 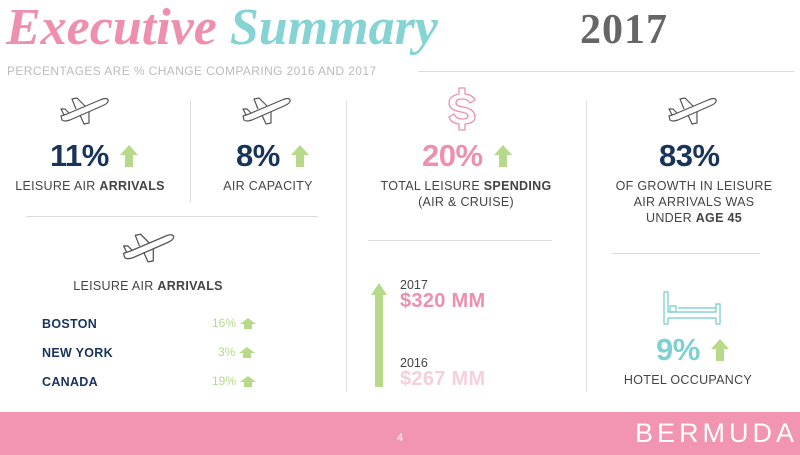 I want to click on spending-value-2016: $267 MM, so click(x=443, y=379).